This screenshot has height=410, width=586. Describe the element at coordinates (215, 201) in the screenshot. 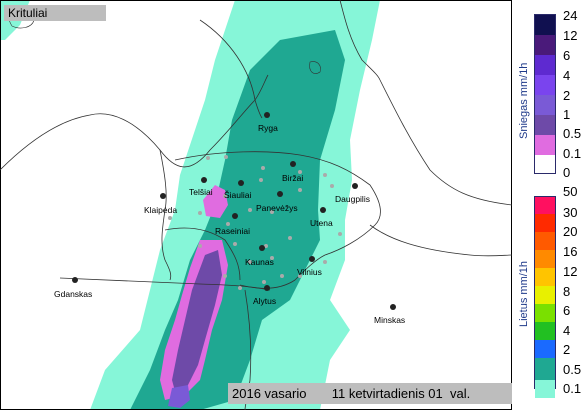

I see `snow-zone-north` at that location.